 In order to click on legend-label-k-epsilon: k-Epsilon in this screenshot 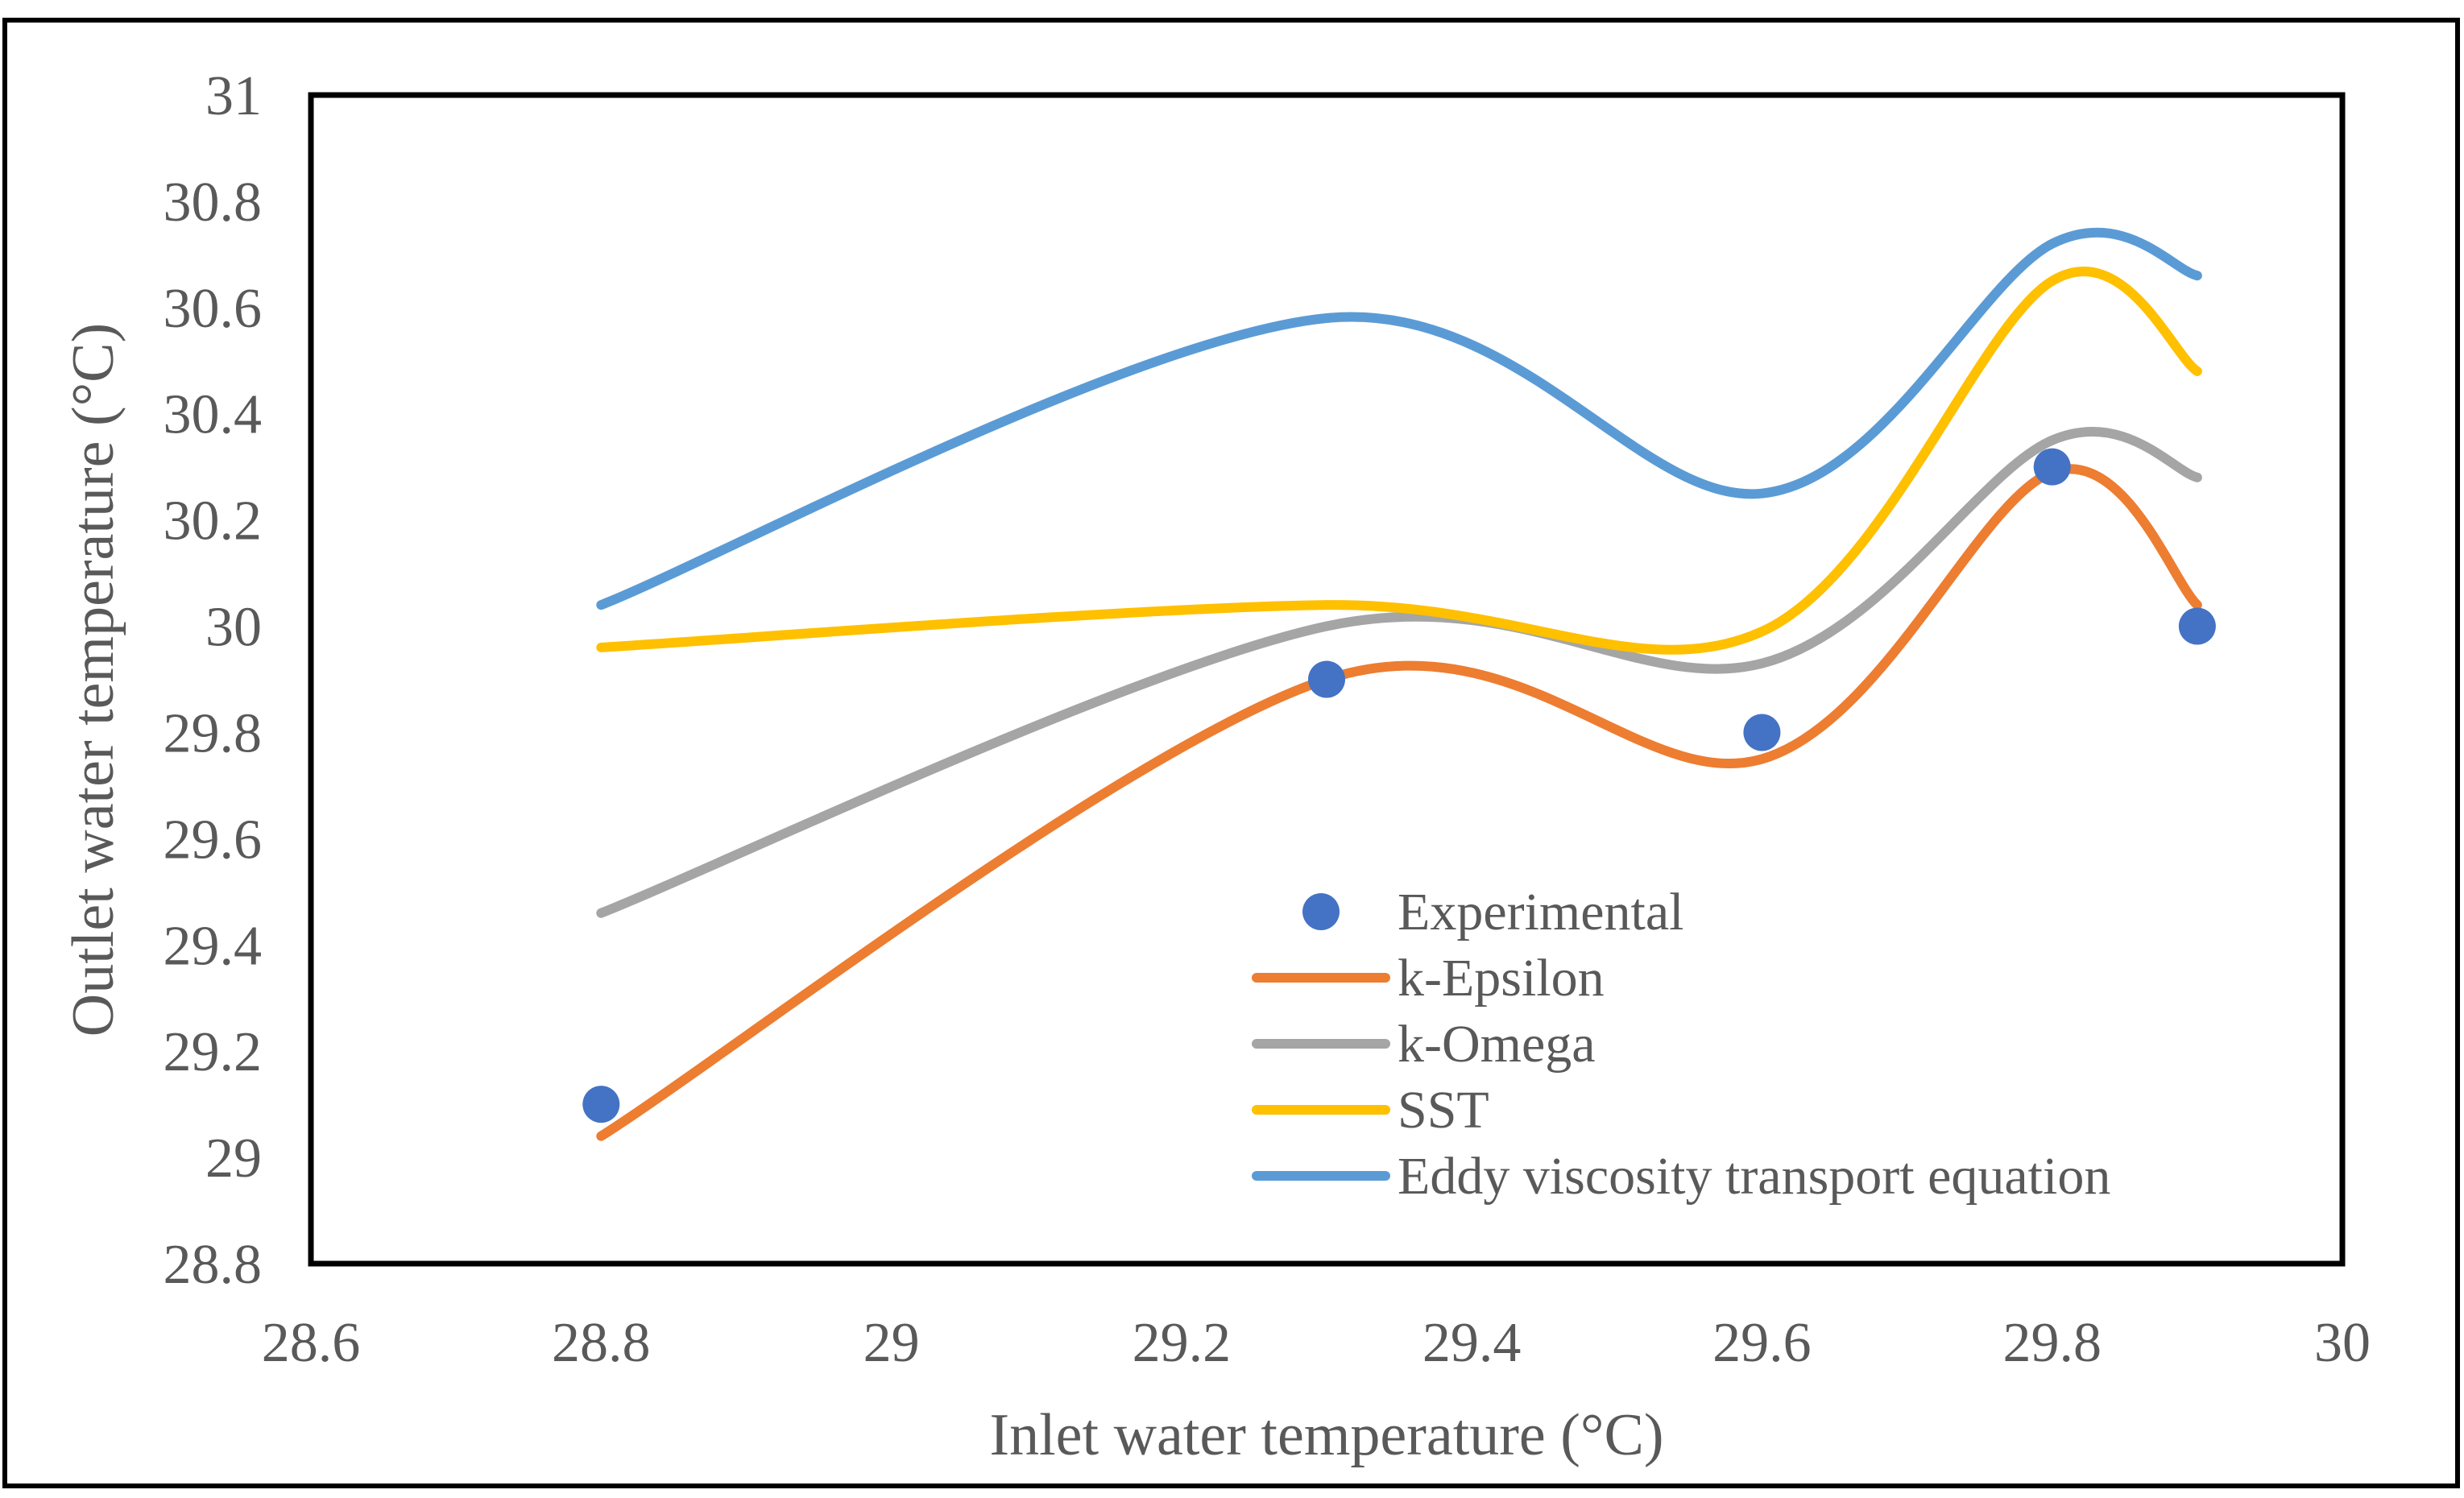, I will do `click(1501, 979)`.